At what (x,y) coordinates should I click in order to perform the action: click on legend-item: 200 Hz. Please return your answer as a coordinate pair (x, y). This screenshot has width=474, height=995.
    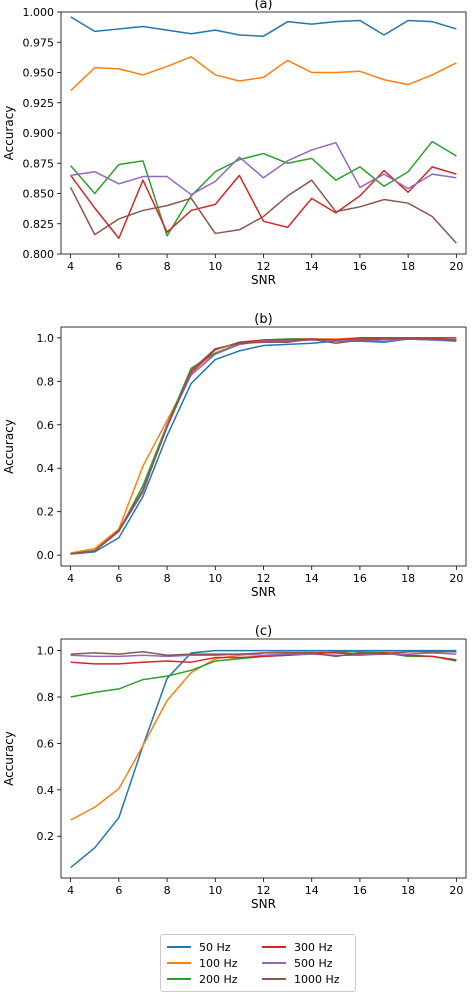
    Looking at the image, I should click on (214, 979).